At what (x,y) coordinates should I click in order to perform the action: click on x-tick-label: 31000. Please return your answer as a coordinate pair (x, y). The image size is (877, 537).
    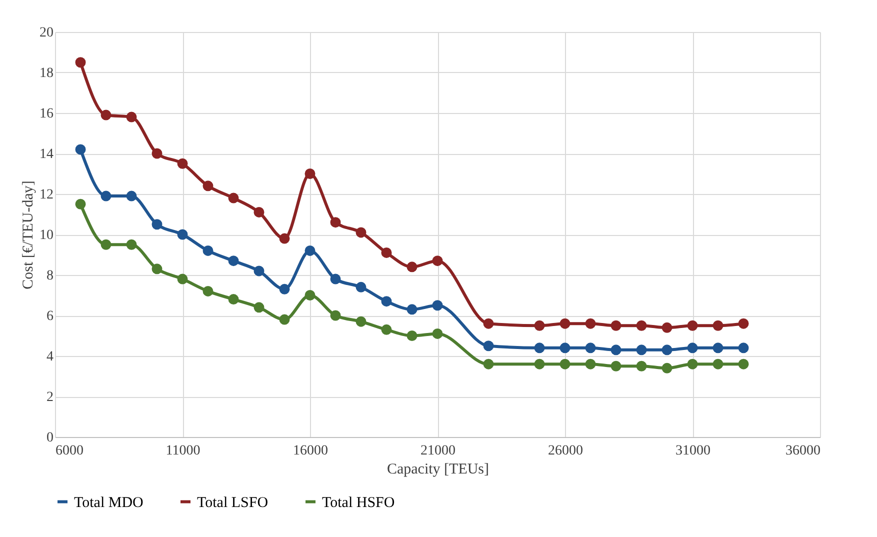
    Looking at the image, I should click on (693, 451).